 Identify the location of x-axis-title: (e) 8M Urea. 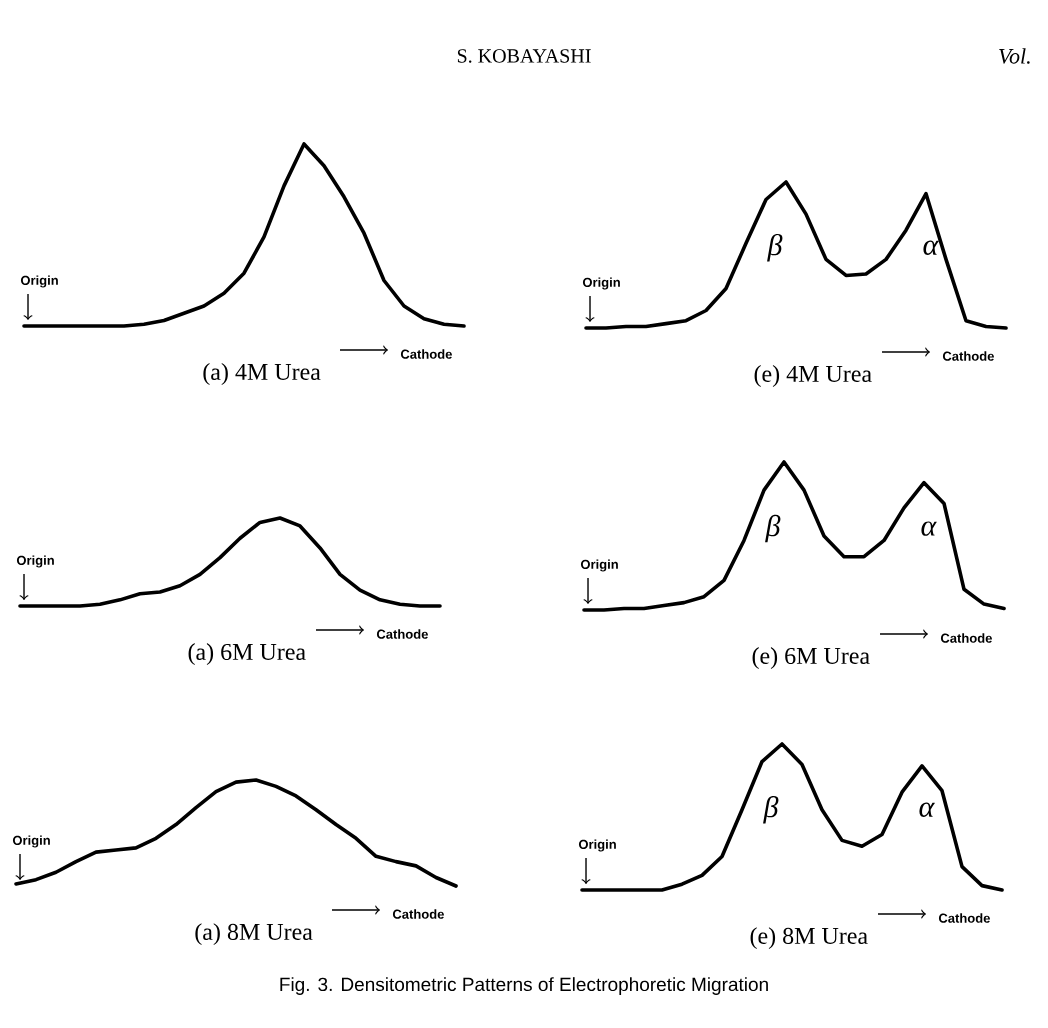
(809, 938).